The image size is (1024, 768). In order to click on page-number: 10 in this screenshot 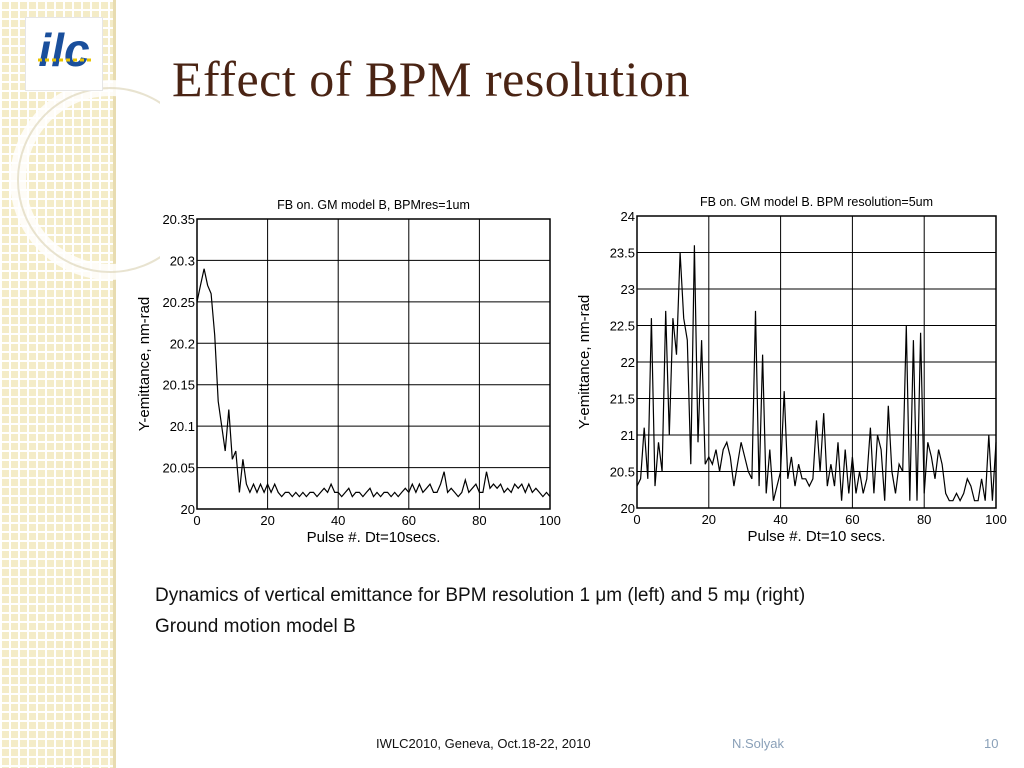, I will do `click(991, 743)`.